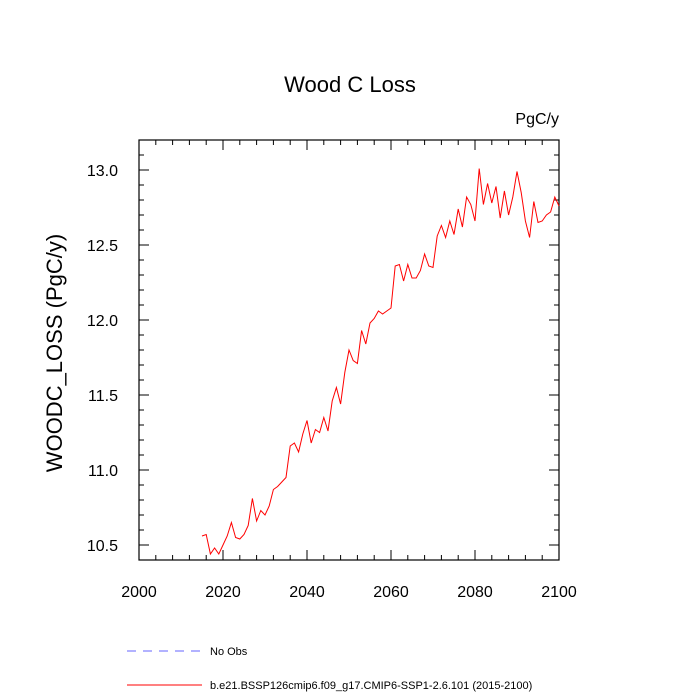 Image resolution: width=700 pixels, height=700 pixels. What do you see at coordinates (475, 592) in the screenshot?
I see `x-tick-label: 2080` at bounding box center [475, 592].